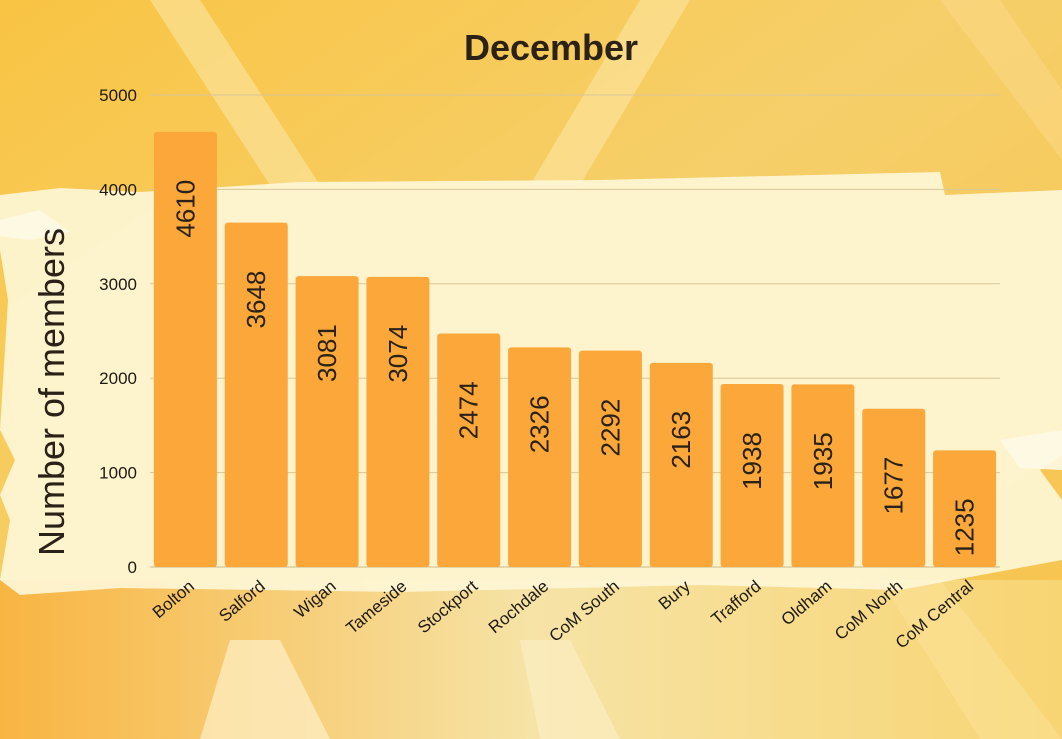 This screenshot has width=1062, height=739. I want to click on bar-value-label: 3081, so click(327, 353).